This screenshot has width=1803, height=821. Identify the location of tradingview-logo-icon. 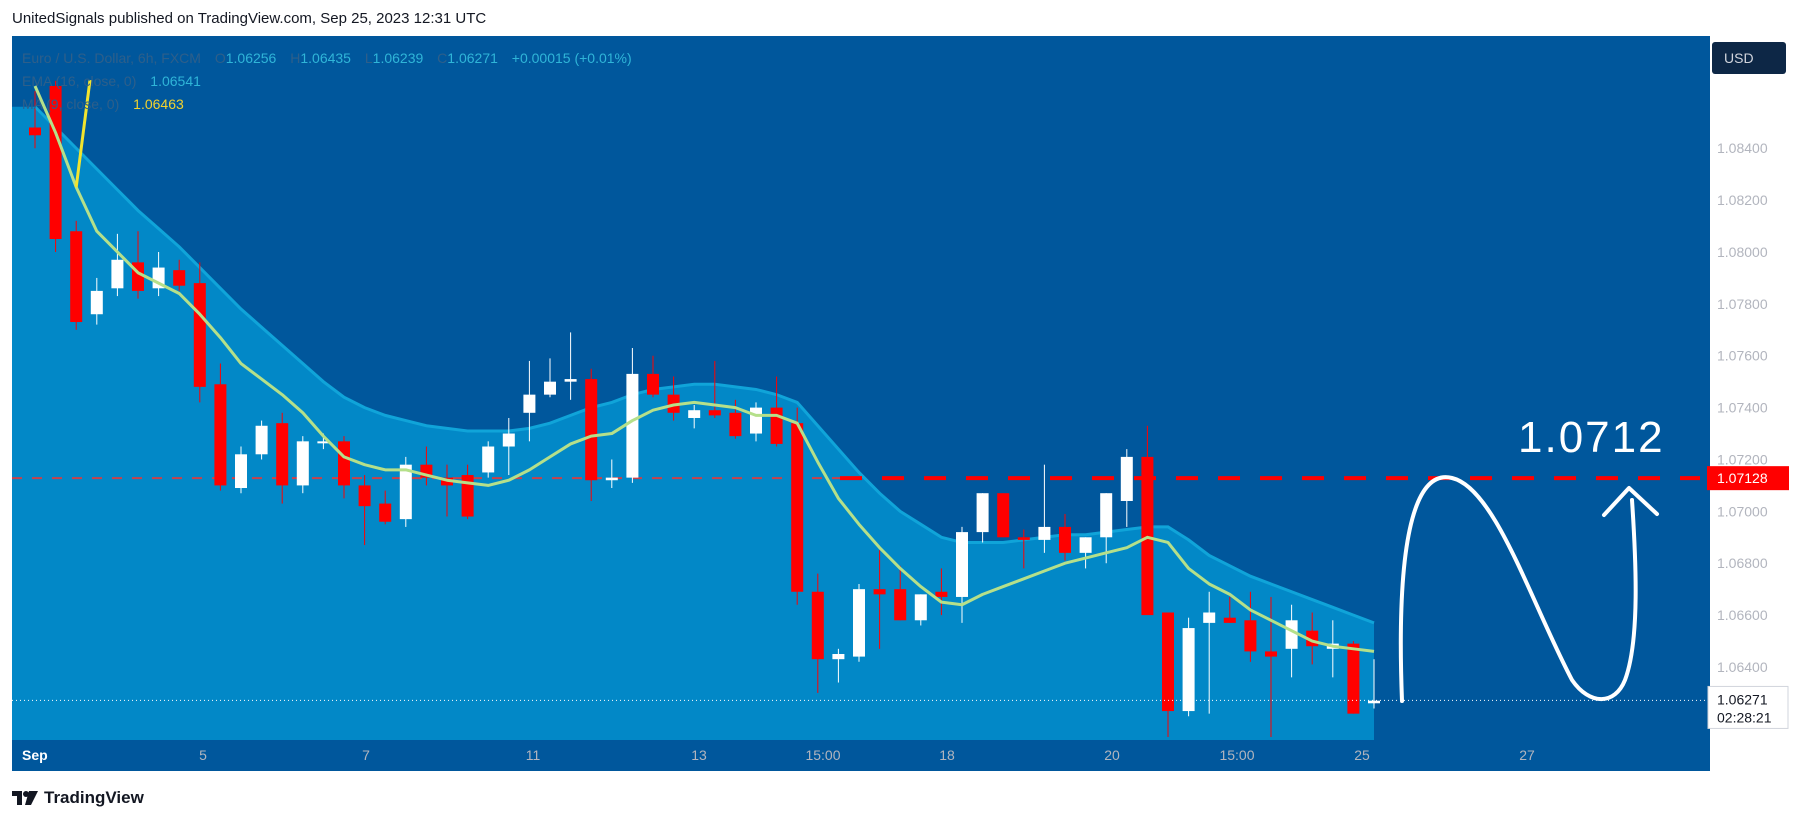
(25, 798).